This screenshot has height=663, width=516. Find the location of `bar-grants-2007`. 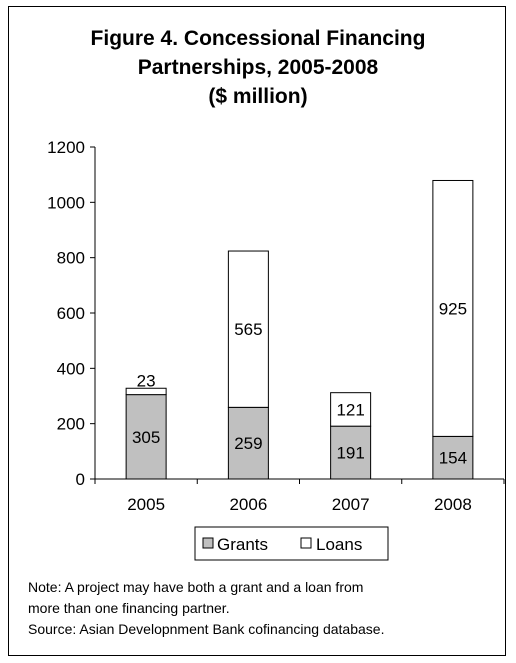

bar-grants-2007 is located at coordinates (351, 452).